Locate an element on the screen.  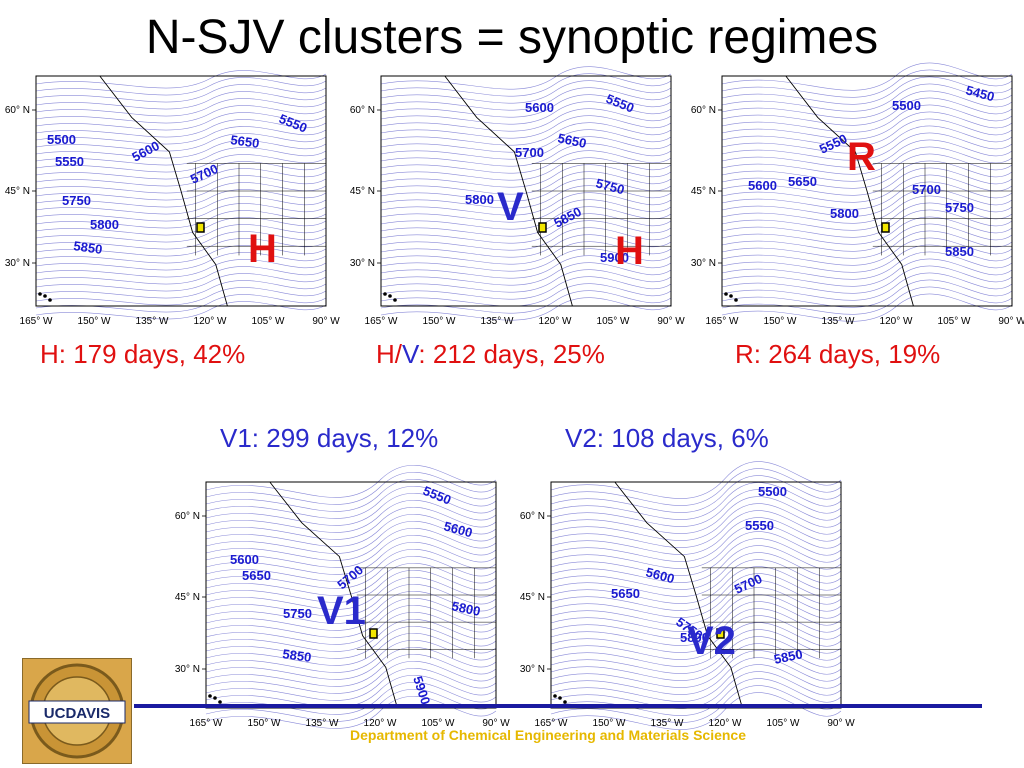
regime-letter: V1 is located at coordinates (341, 611).